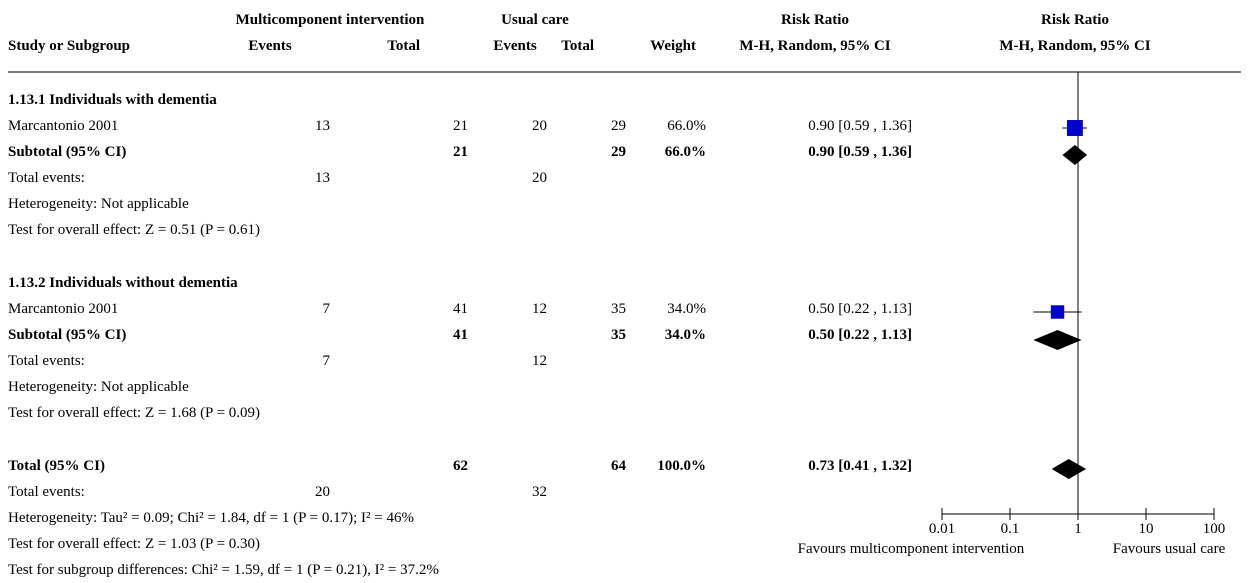 This screenshot has width=1249, height=583. Describe the element at coordinates (322, 126) in the screenshot. I see `events1-value: 13` at that location.